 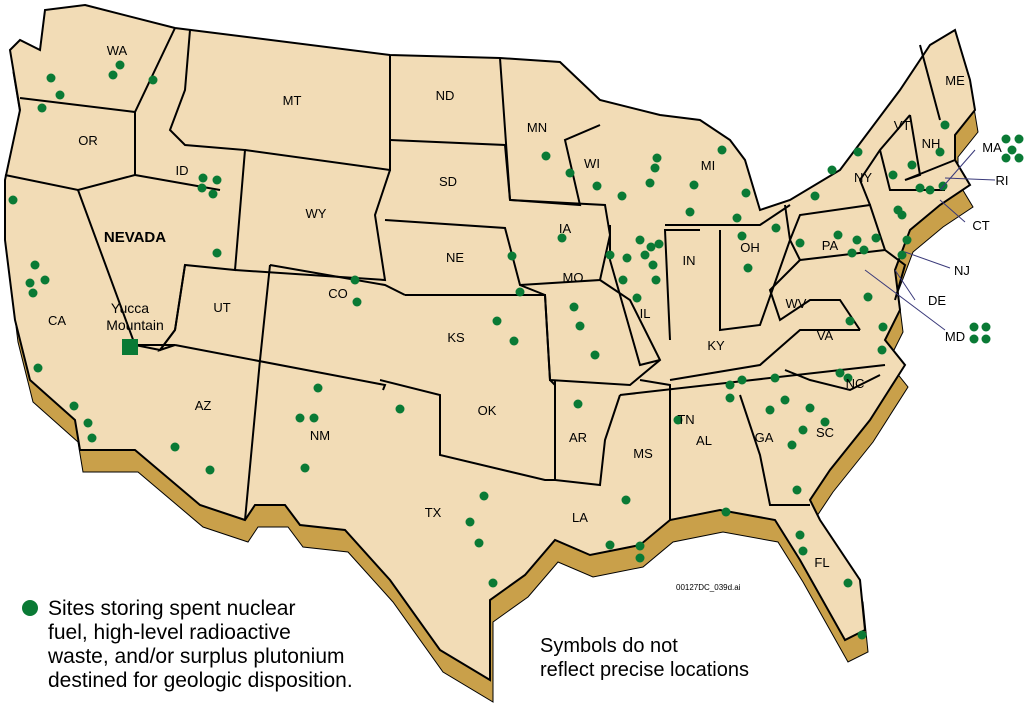 I want to click on state-label-la: LA, so click(x=580, y=517).